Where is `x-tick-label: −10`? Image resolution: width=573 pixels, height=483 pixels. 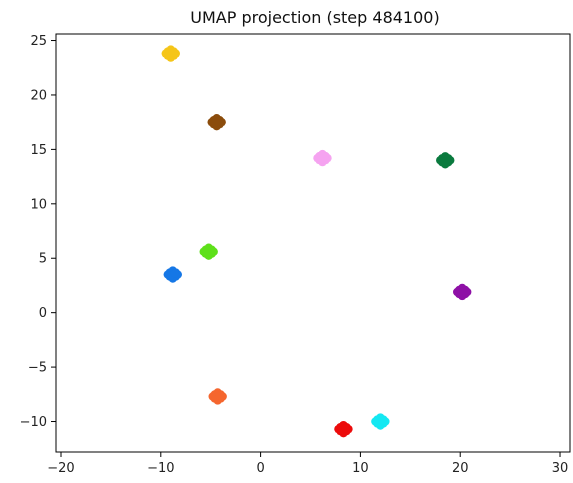 x-tick-label: −10 is located at coordinates (160, 468).